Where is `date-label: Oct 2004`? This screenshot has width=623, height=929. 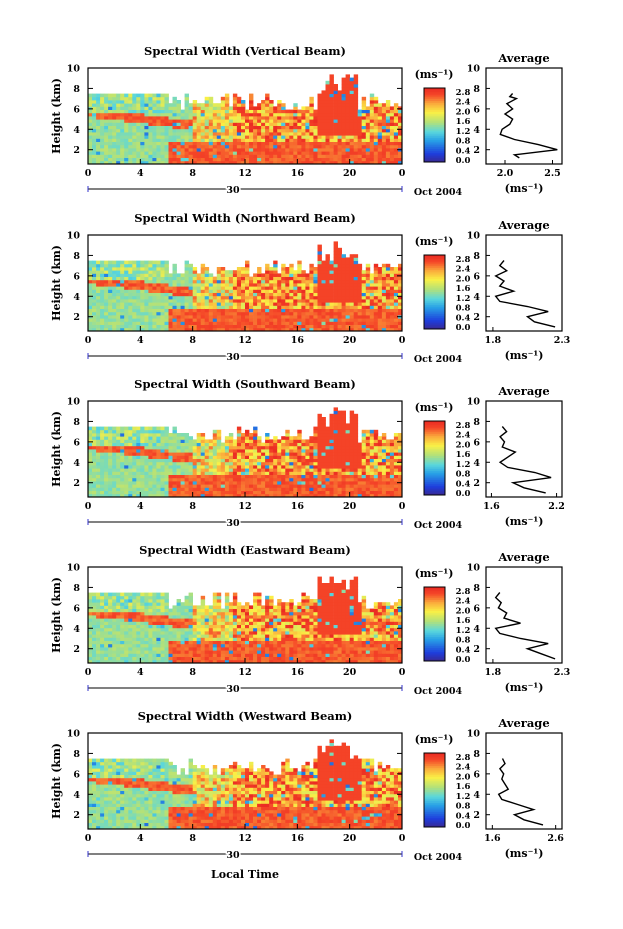
date-label: Oct 2004 is located at coordinates (438, 192).